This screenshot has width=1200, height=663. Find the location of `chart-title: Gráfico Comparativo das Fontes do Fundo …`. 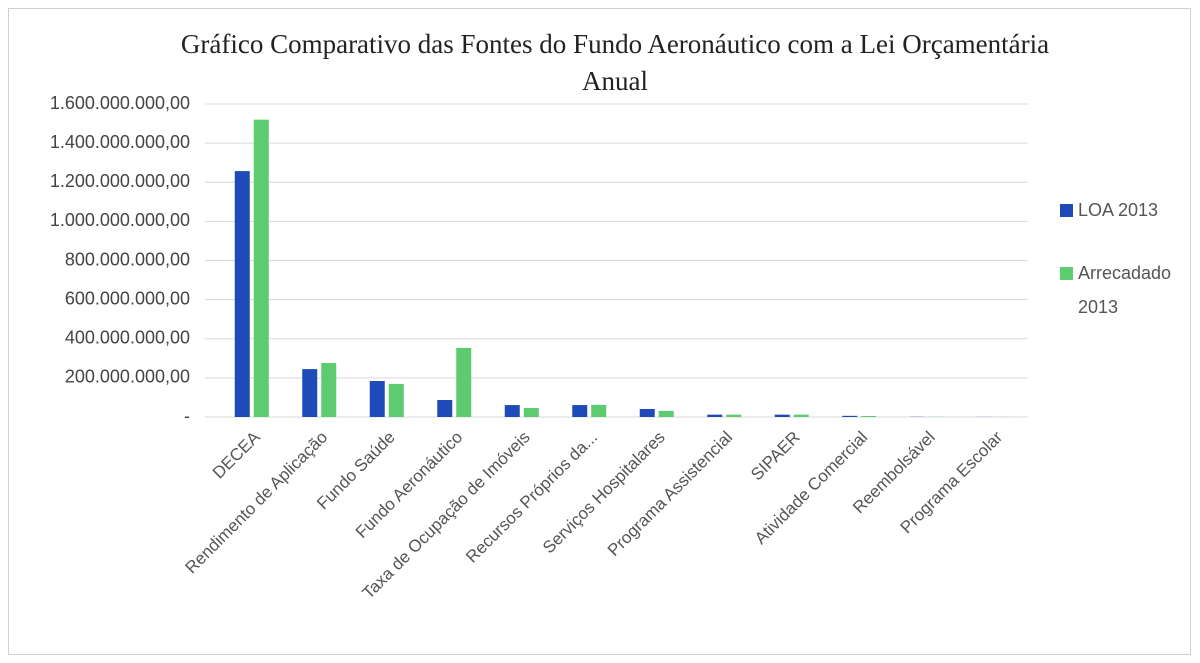

chart-title: Gráfico Comparativo das Fontes do Fundo … is located at coordinates (615, 62).